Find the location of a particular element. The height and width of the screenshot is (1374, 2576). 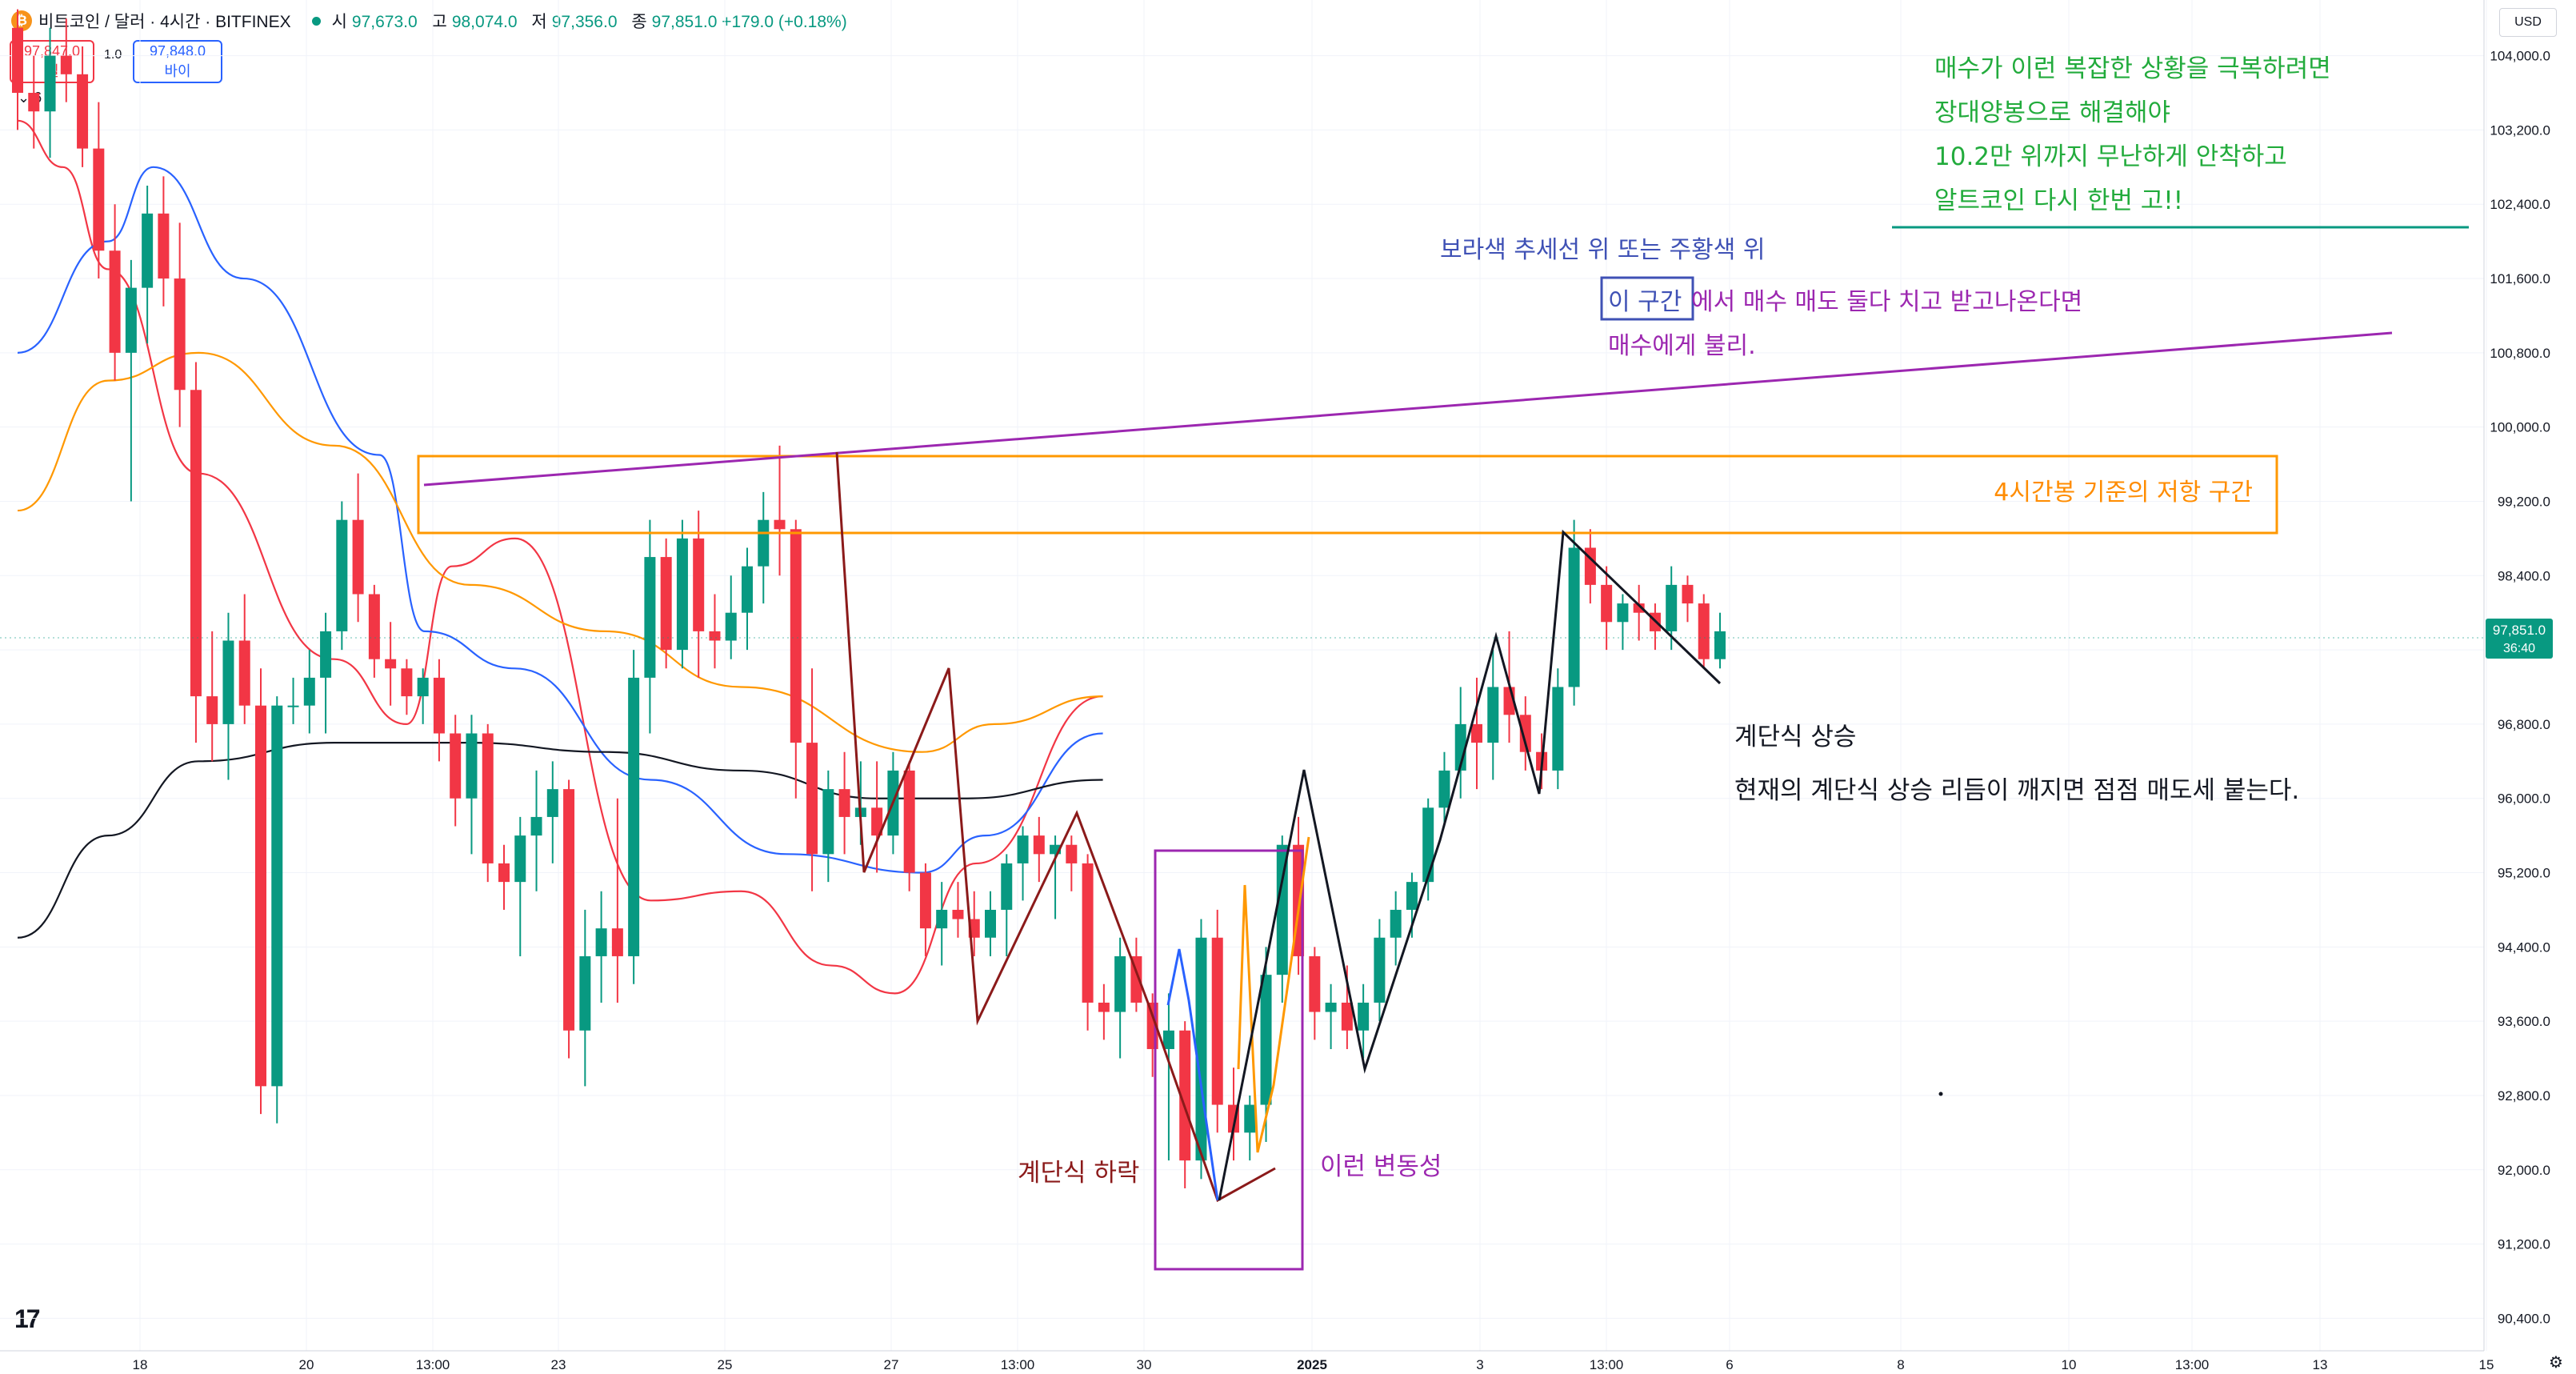

ma-black-line is located at coordinates (560, 840).